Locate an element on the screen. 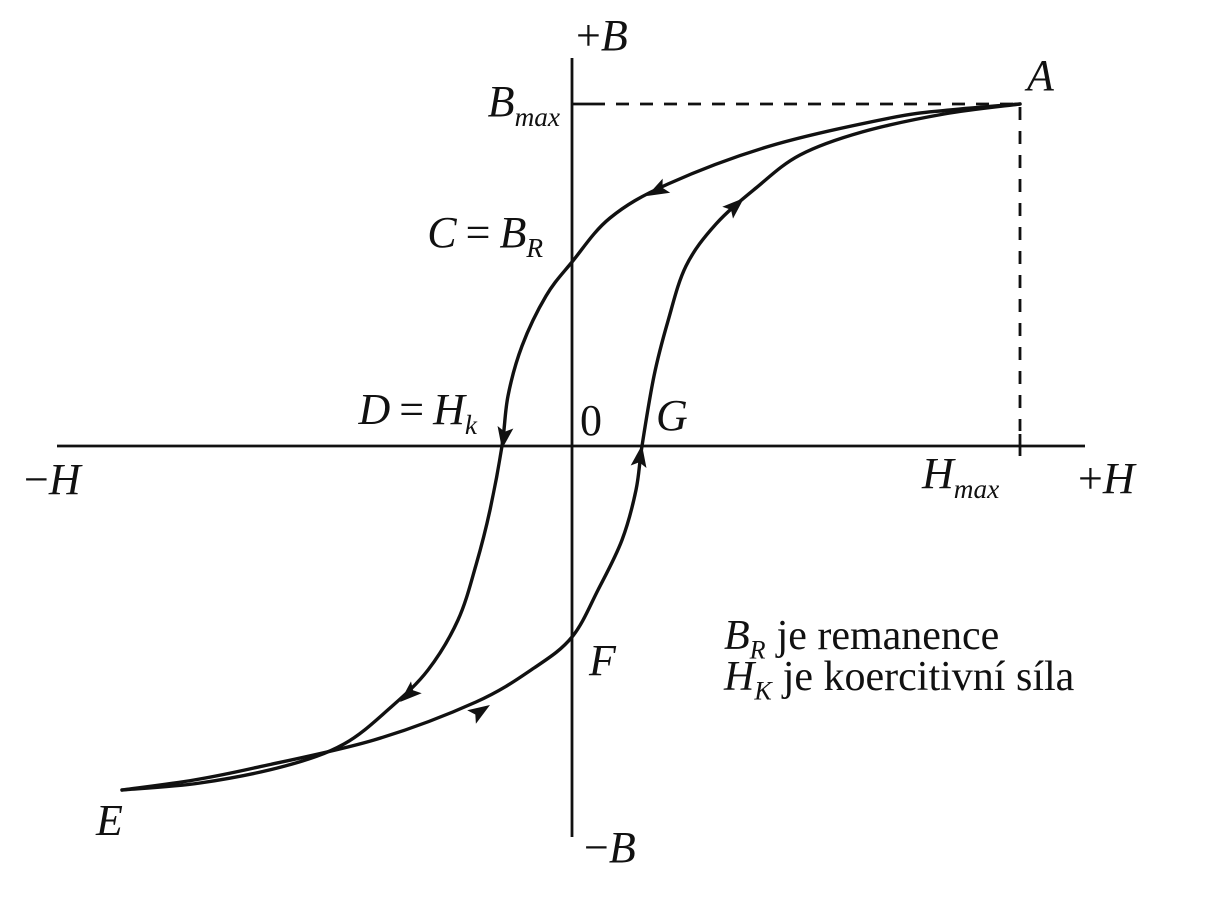 Image resolution: width=1217 pixels, height=905 pixels. h-max-label: Hmax is located at coordinates (961, 476).